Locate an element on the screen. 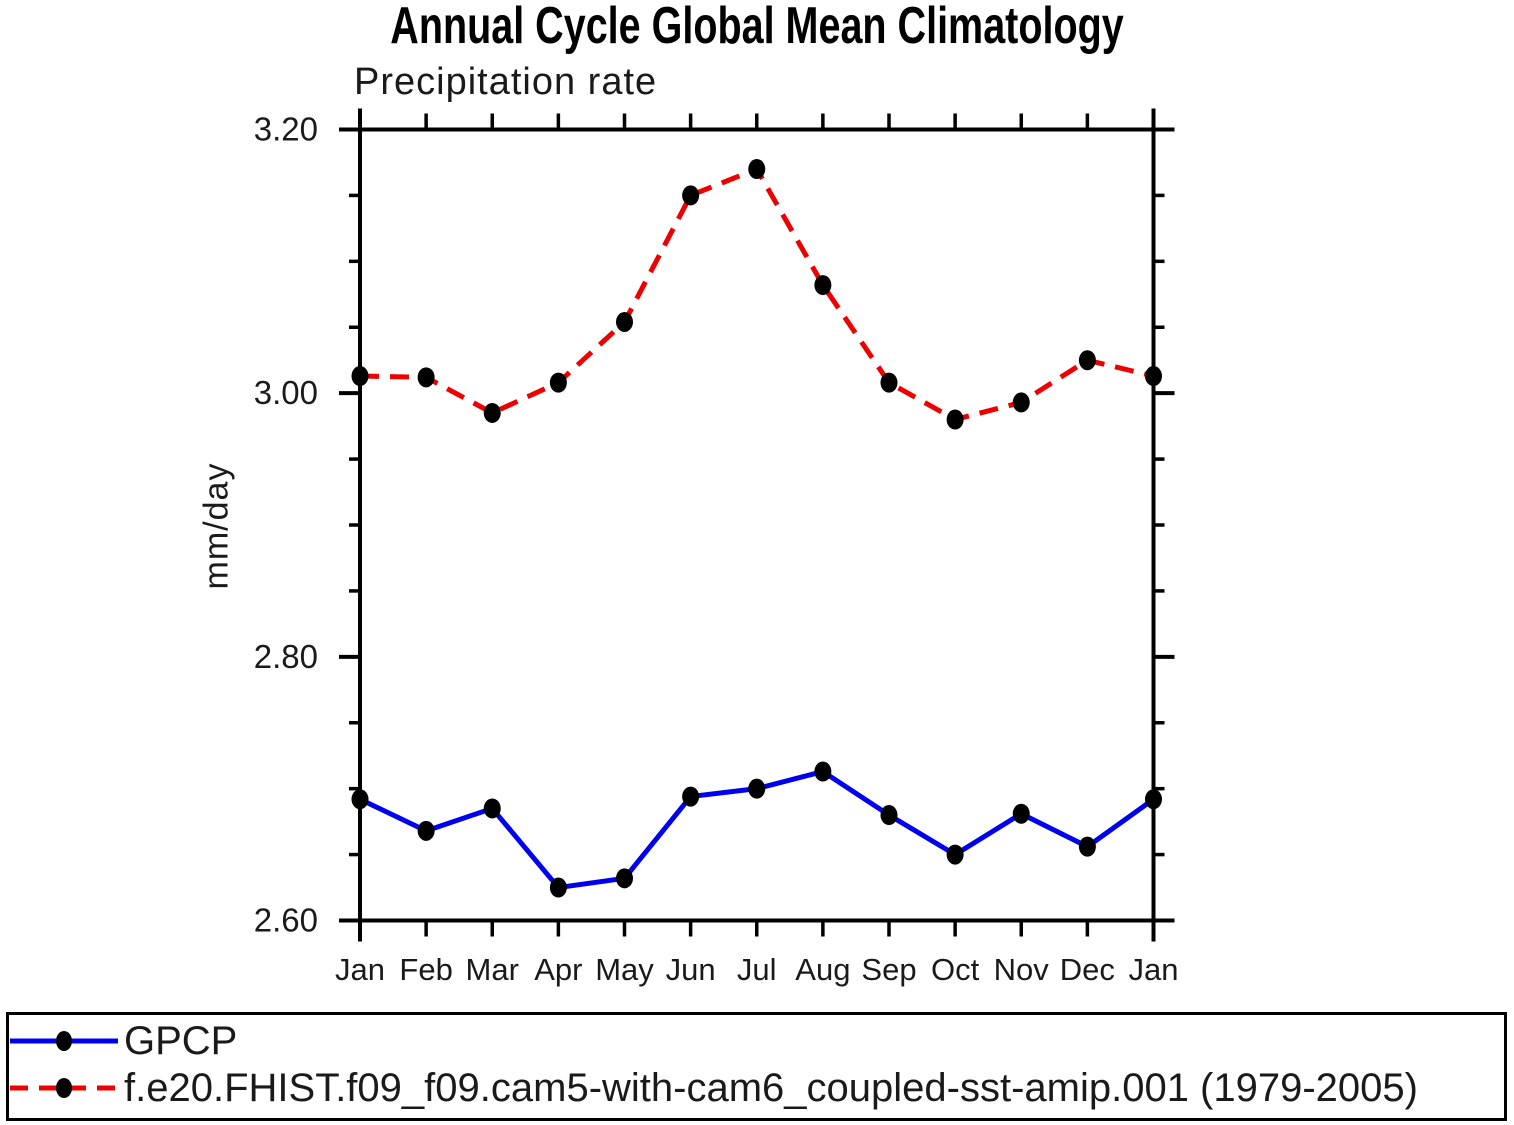 This screenshot has height=1125, width=1514. y-tick-label: 2.80 is located at coordinates (286, 656).